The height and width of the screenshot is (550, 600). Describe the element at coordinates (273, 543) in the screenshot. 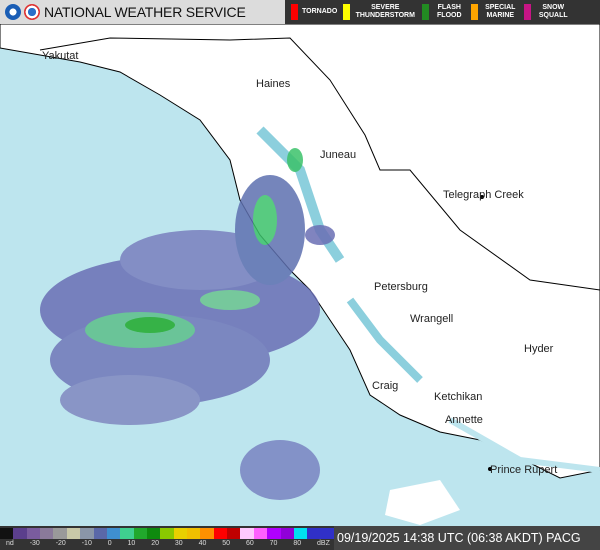

I see `tick-label: 70` at that location.